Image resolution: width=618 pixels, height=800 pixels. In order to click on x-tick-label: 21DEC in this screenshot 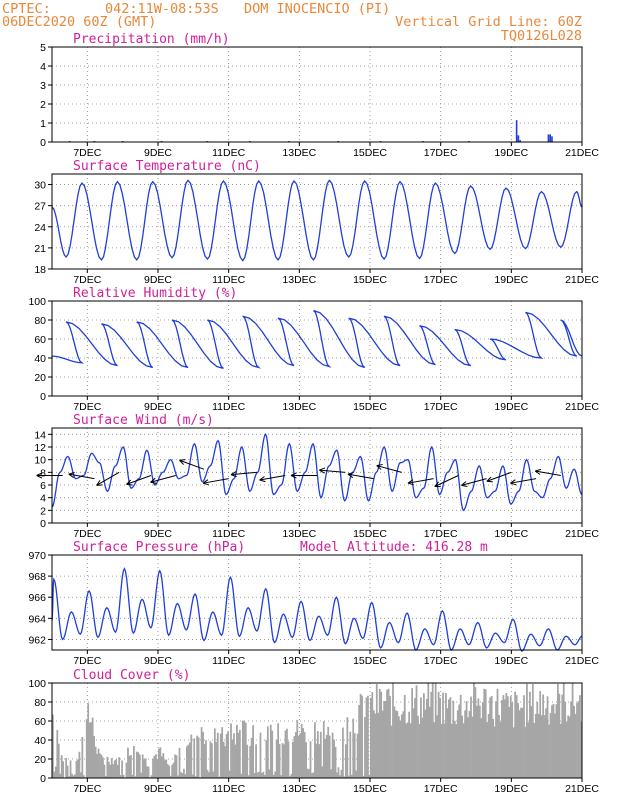, I will do `click(582, 789)`.